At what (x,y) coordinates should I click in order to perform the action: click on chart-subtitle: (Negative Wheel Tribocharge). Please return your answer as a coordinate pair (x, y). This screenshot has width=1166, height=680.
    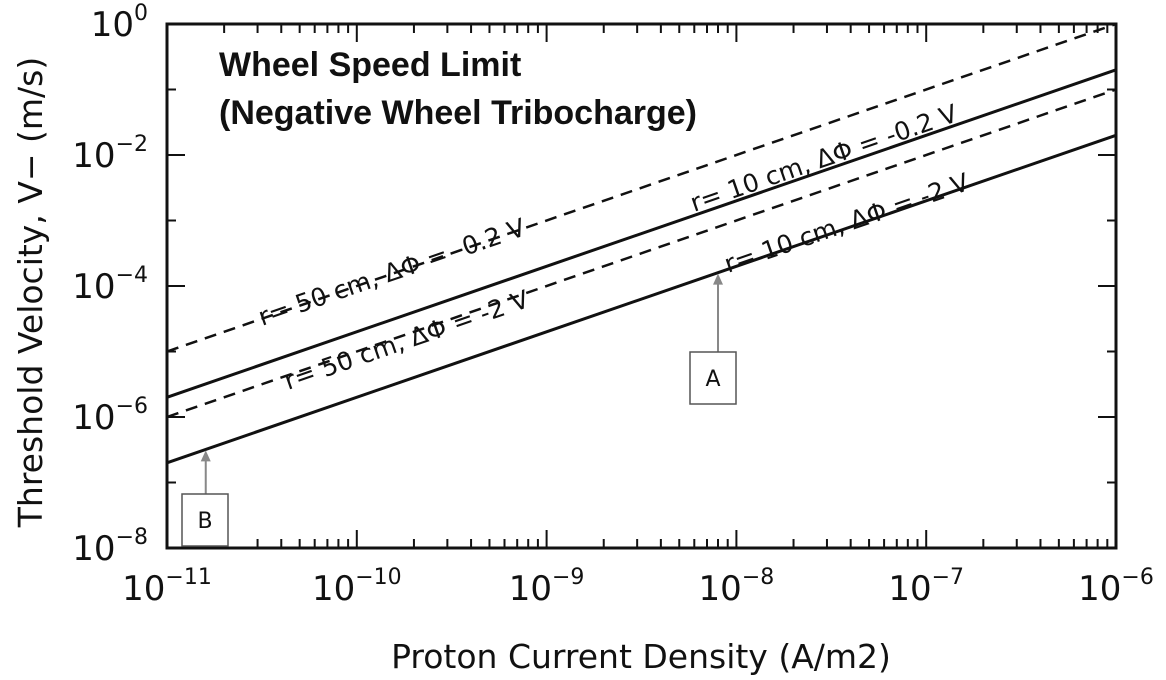
    Looking at the image, I should click on (458, 113).